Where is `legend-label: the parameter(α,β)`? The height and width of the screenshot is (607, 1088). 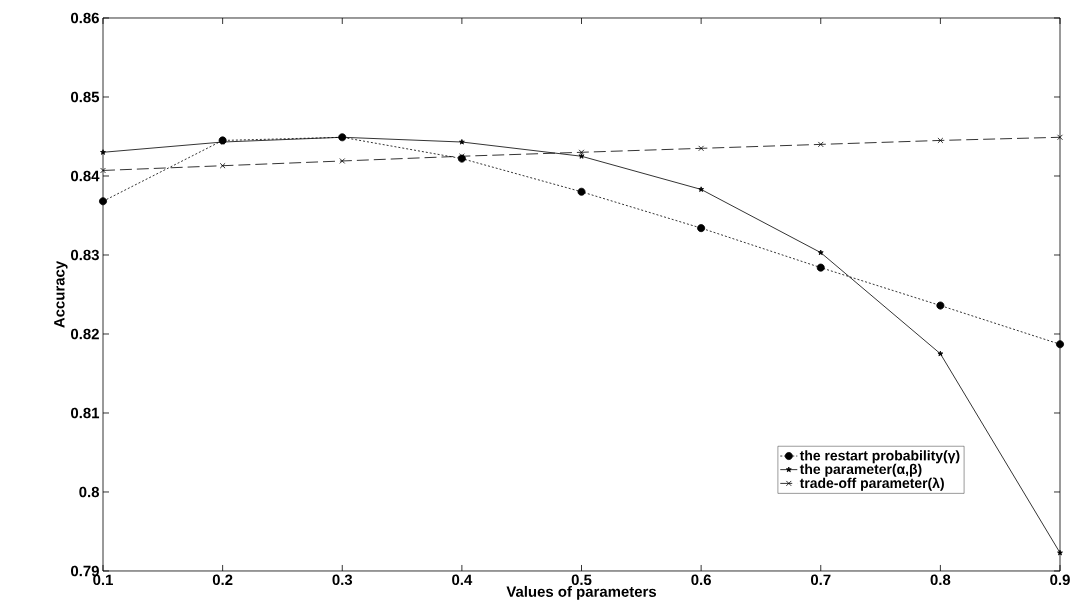 legend-label: the parameter(α,β) is located at coordinates (860, 470).